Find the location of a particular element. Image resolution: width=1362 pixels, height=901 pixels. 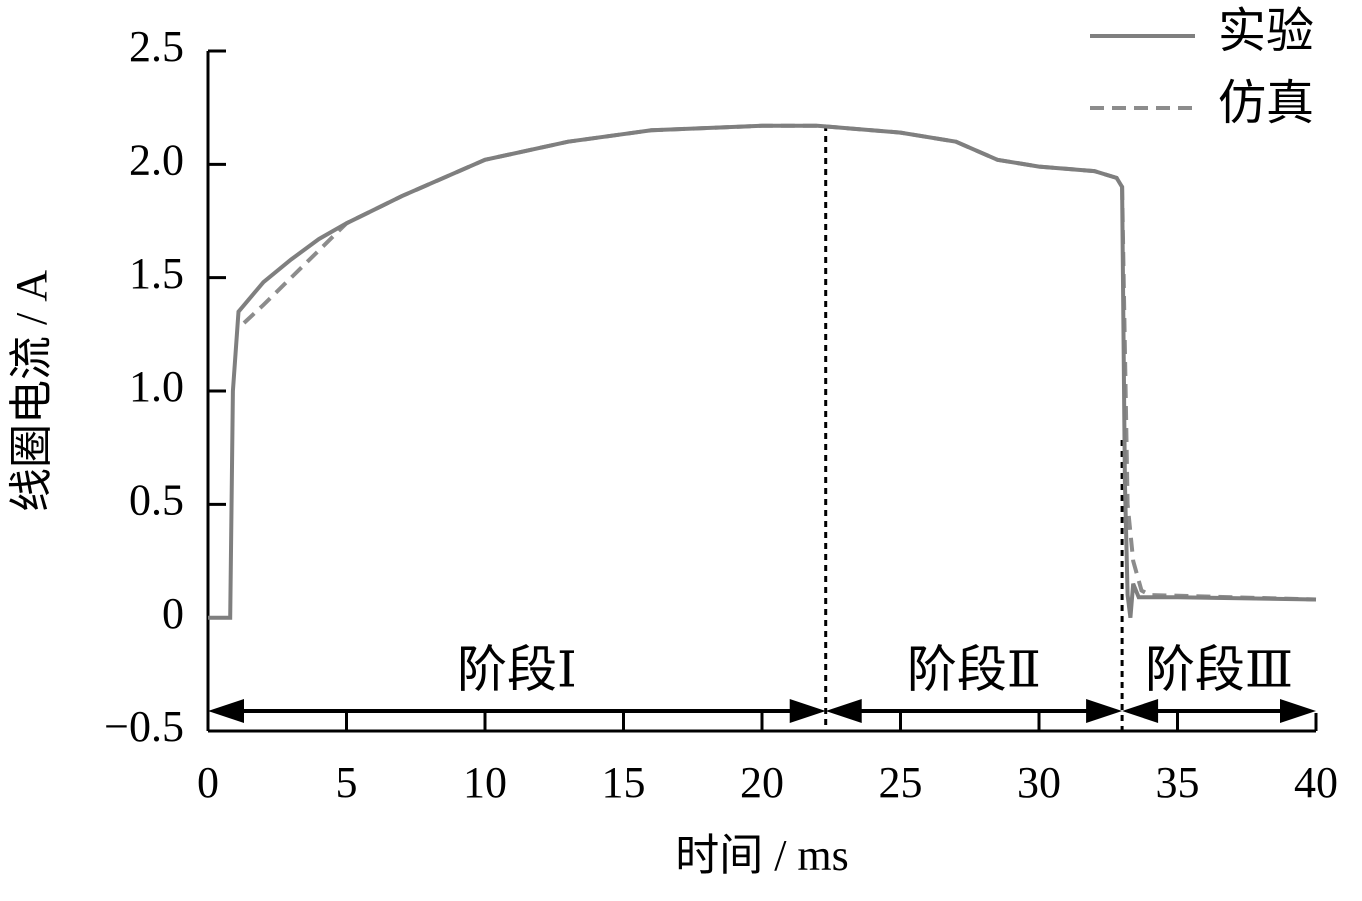

y-tick-label: −0.5 is located at coordinates (144, 726).